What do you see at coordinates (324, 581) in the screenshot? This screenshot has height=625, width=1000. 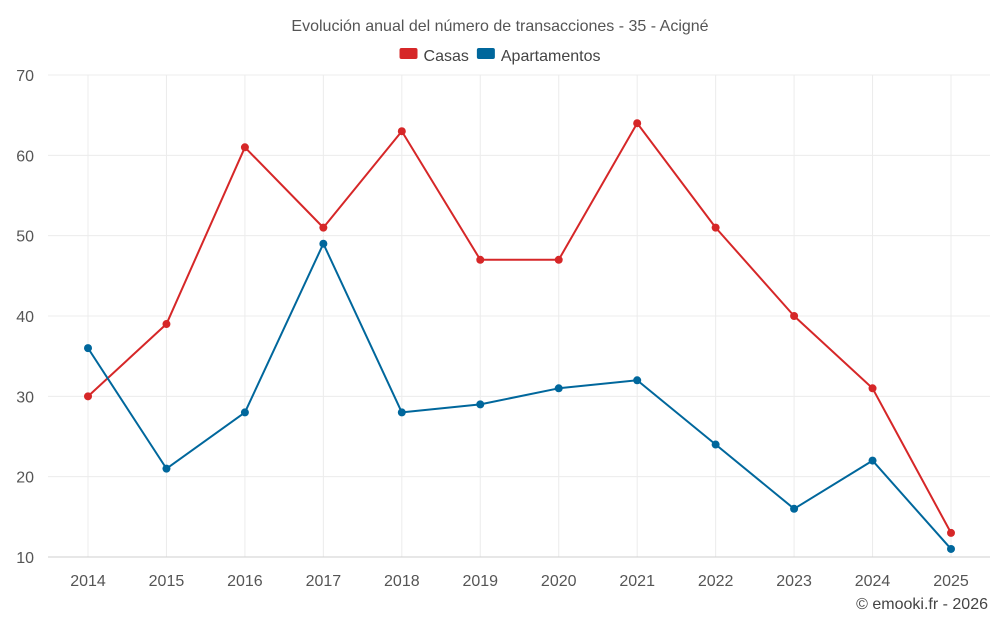 I see `x-tick-label: 2017` at bounding box center [324, 581].